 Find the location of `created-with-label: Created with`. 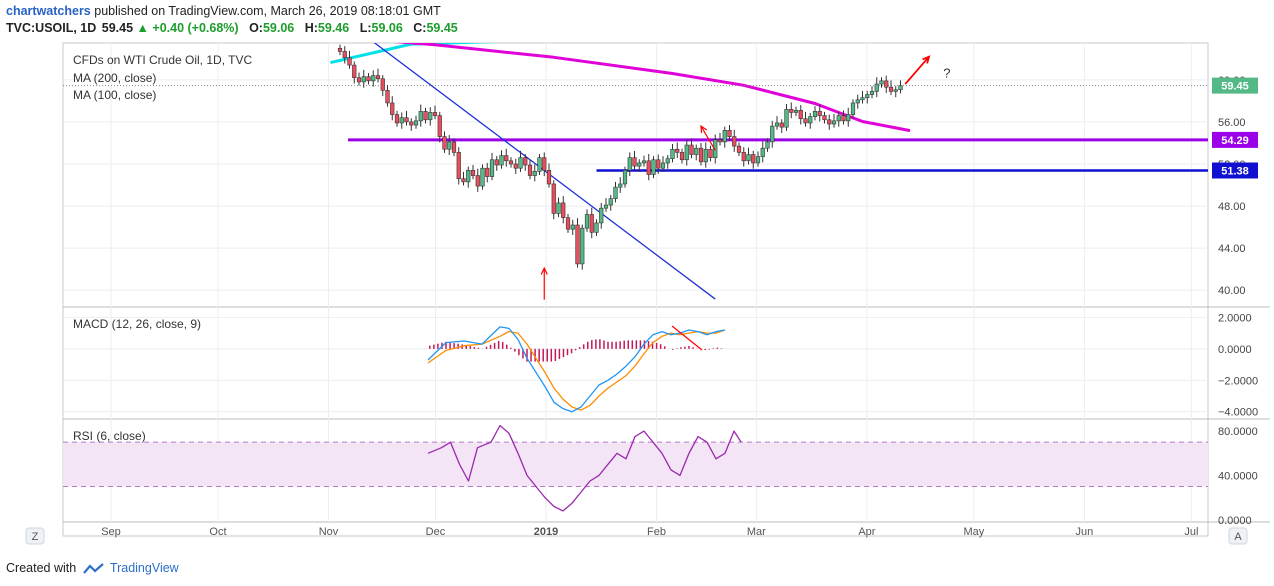

created-with-label: Created with is located at coordinates (41, 568).